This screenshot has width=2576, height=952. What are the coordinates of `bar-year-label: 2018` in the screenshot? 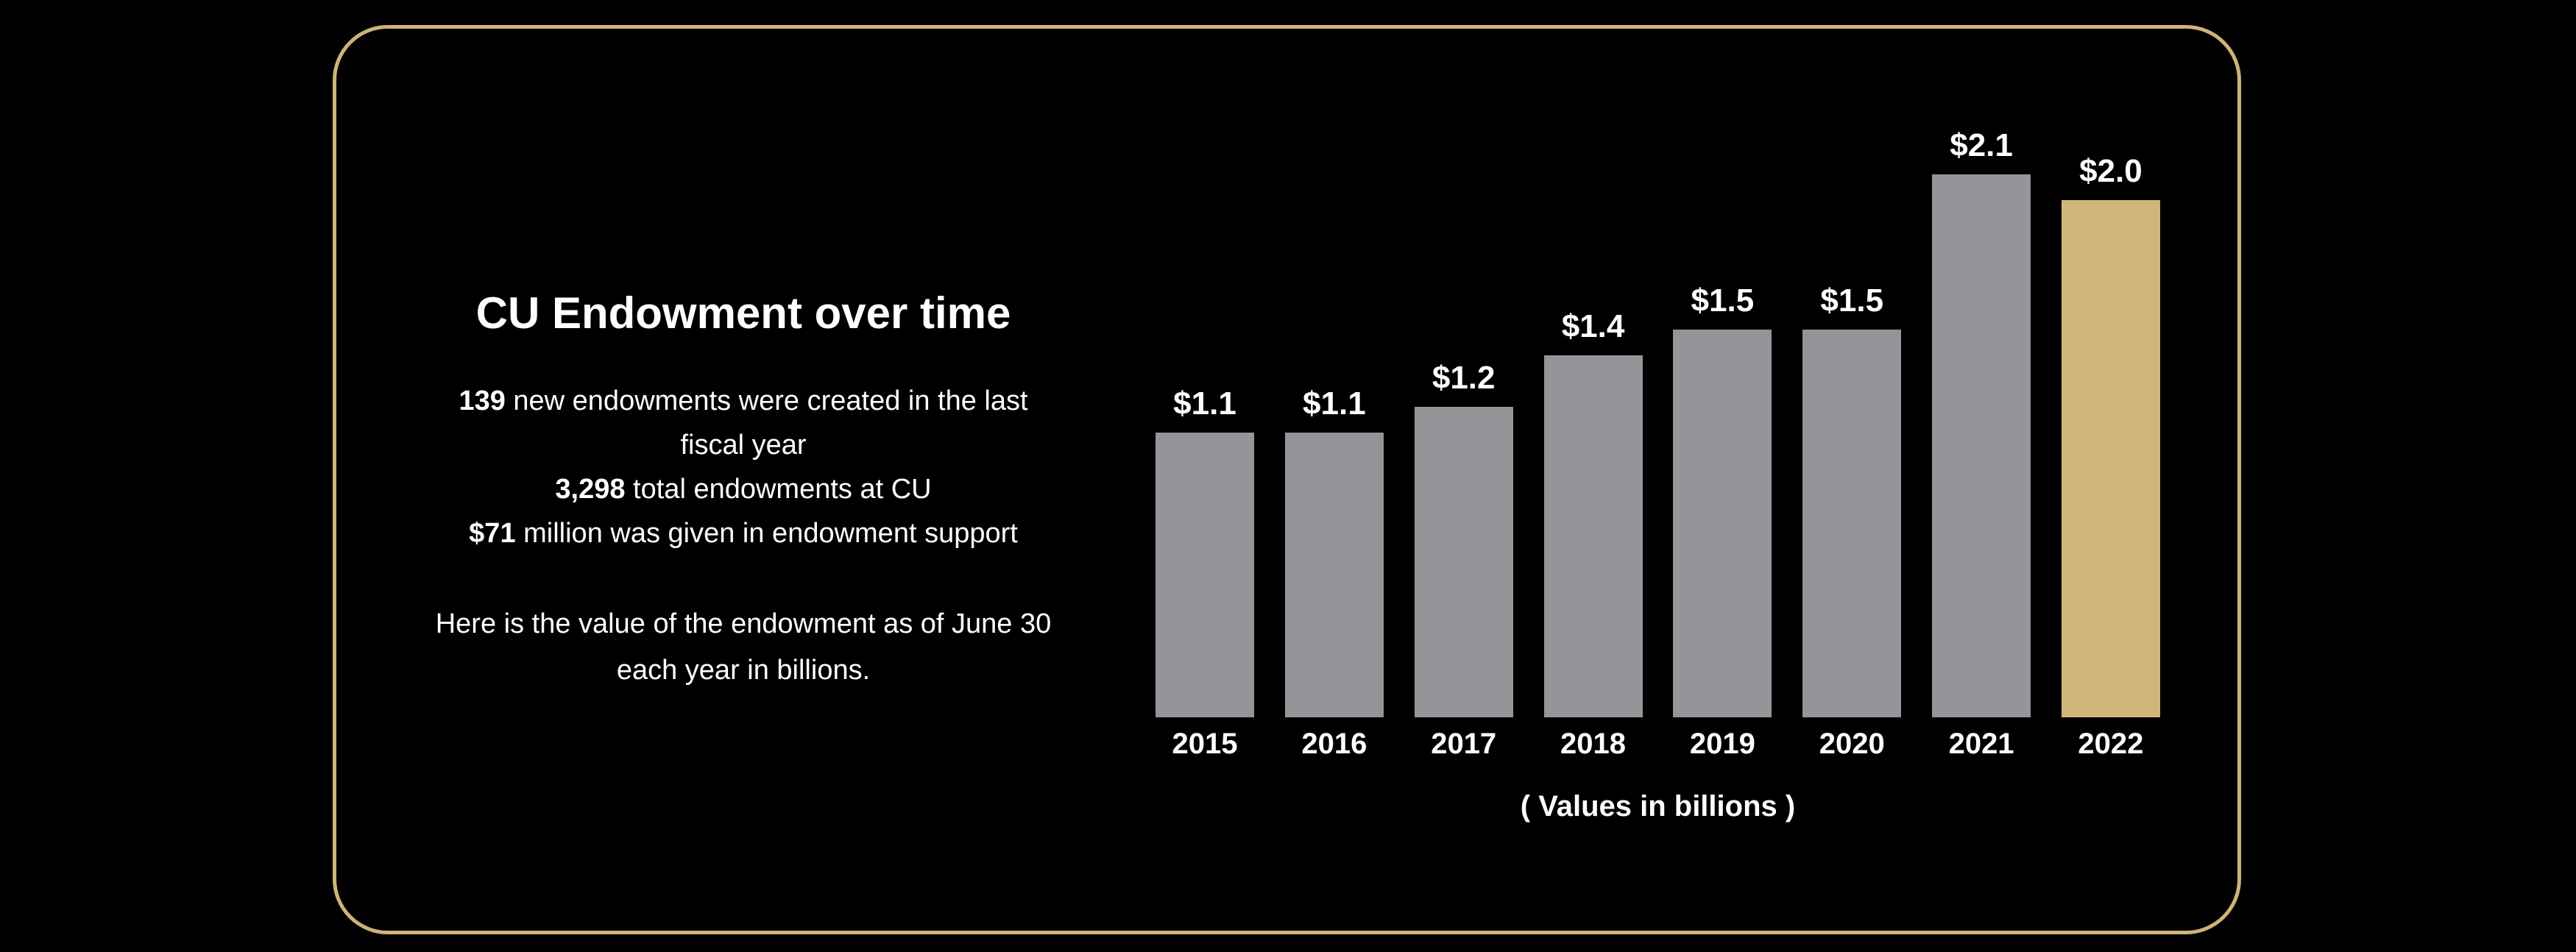 It's located at (1593, 744).